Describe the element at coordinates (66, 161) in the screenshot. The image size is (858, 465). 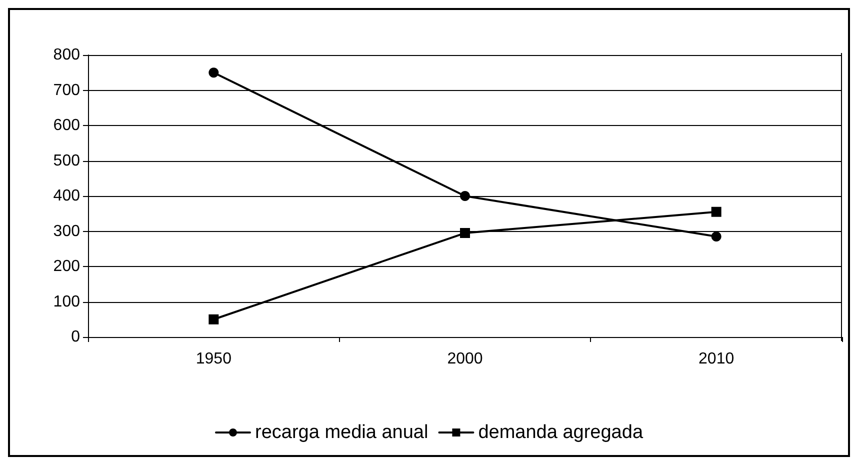
I see `y-tick-label: 500` at that location.